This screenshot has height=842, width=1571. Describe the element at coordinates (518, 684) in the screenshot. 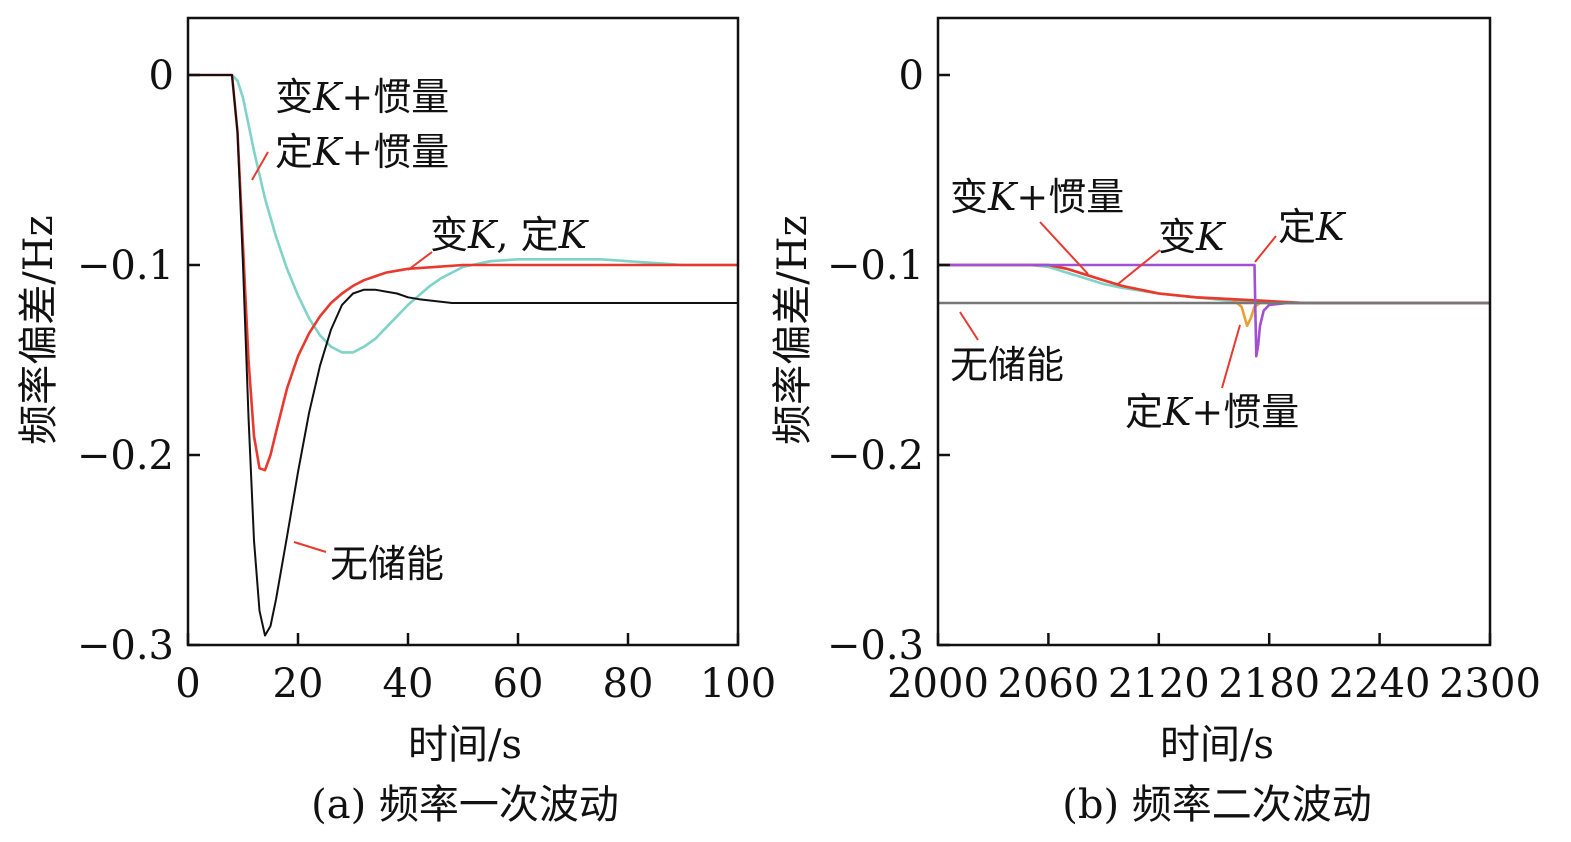

I see `panel-a-x-tick-label: 60` at that location.